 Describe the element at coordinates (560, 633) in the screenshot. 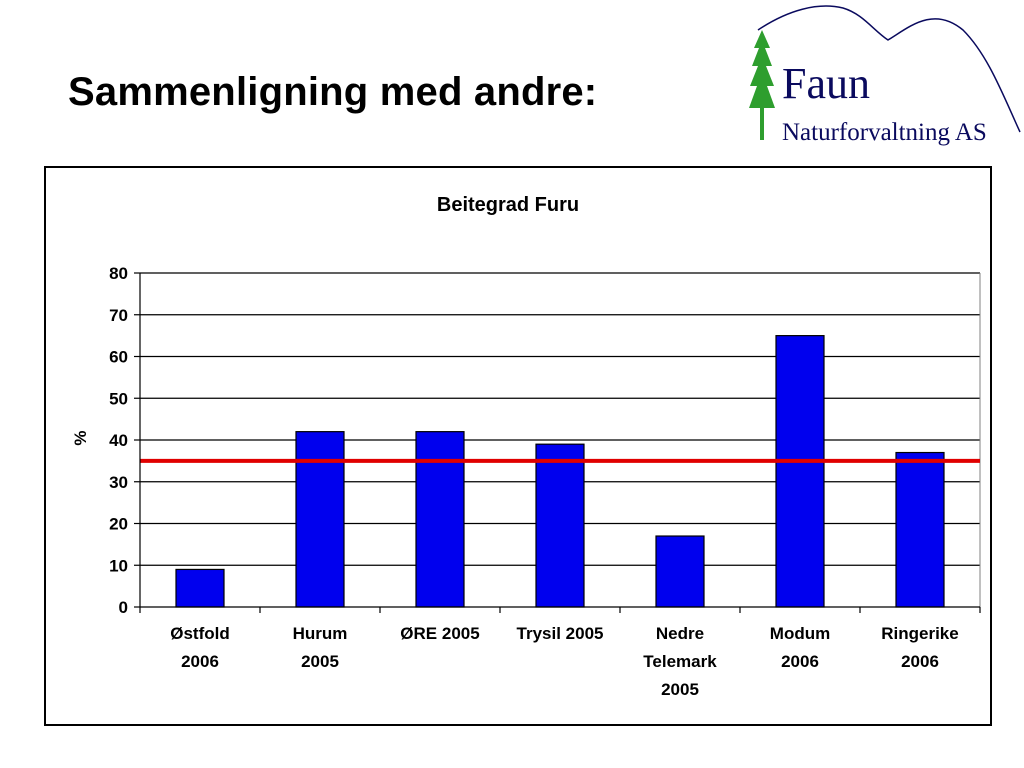

I see `x-tick-label: Trysil 2005` at that location.